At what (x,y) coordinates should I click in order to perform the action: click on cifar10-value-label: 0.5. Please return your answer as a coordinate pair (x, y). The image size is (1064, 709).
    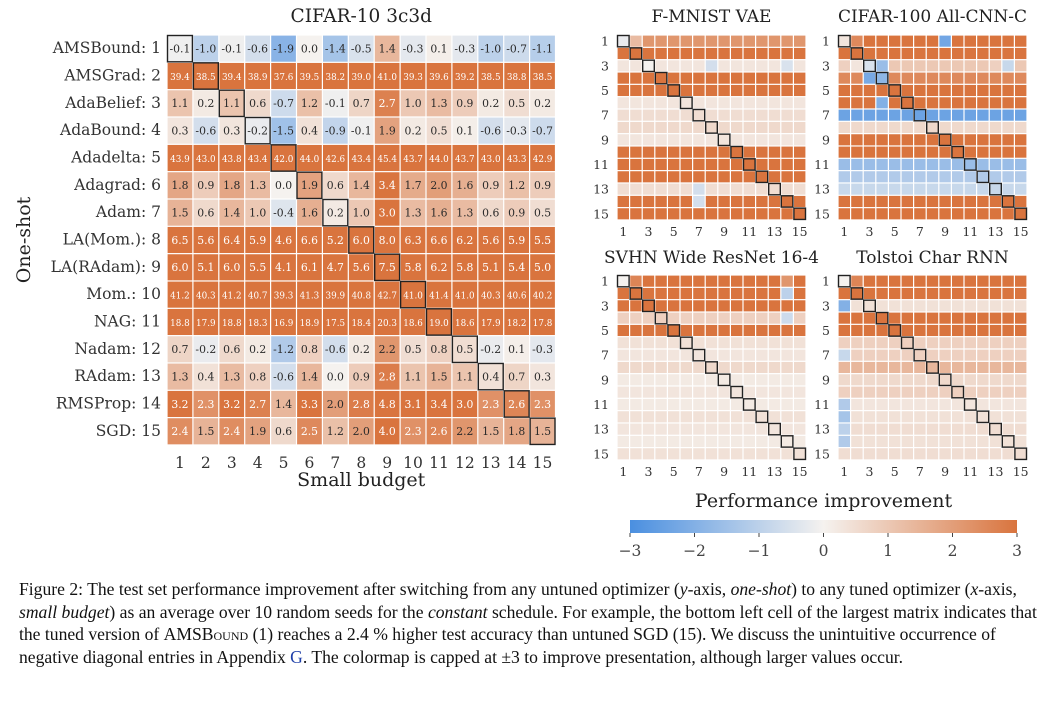
    Looking at the image, I should click on (464, 349).